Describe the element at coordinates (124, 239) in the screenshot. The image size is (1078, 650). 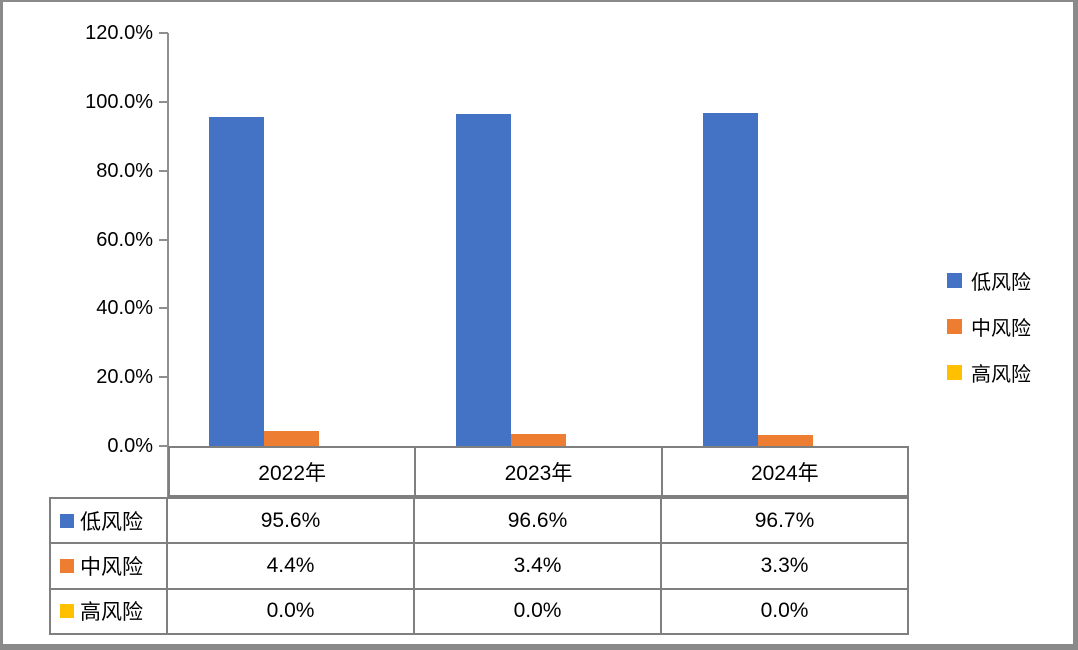
I see `y-axis-tick-label: 60.0%` at that location.